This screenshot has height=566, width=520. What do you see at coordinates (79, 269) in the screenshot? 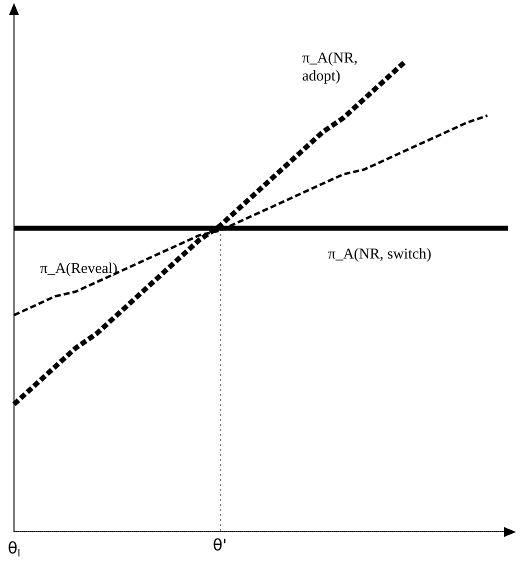
I see `series-label: π_A(Reveal)` at bounding box center [79, 269].